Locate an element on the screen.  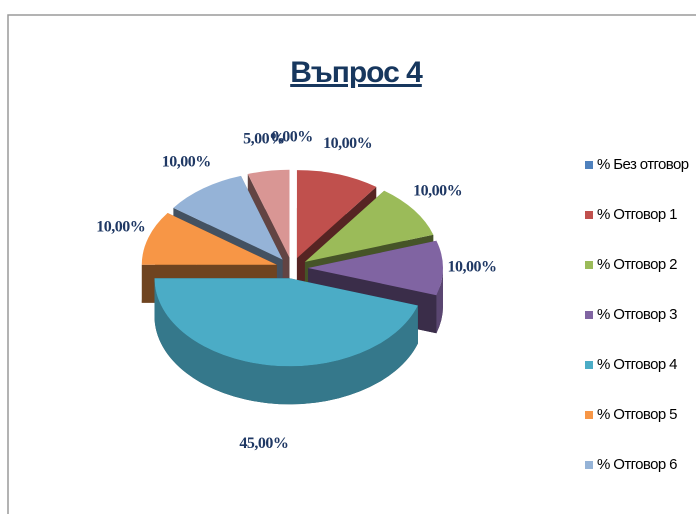
data-label: 5,00% is located at coordinates (264, 138).